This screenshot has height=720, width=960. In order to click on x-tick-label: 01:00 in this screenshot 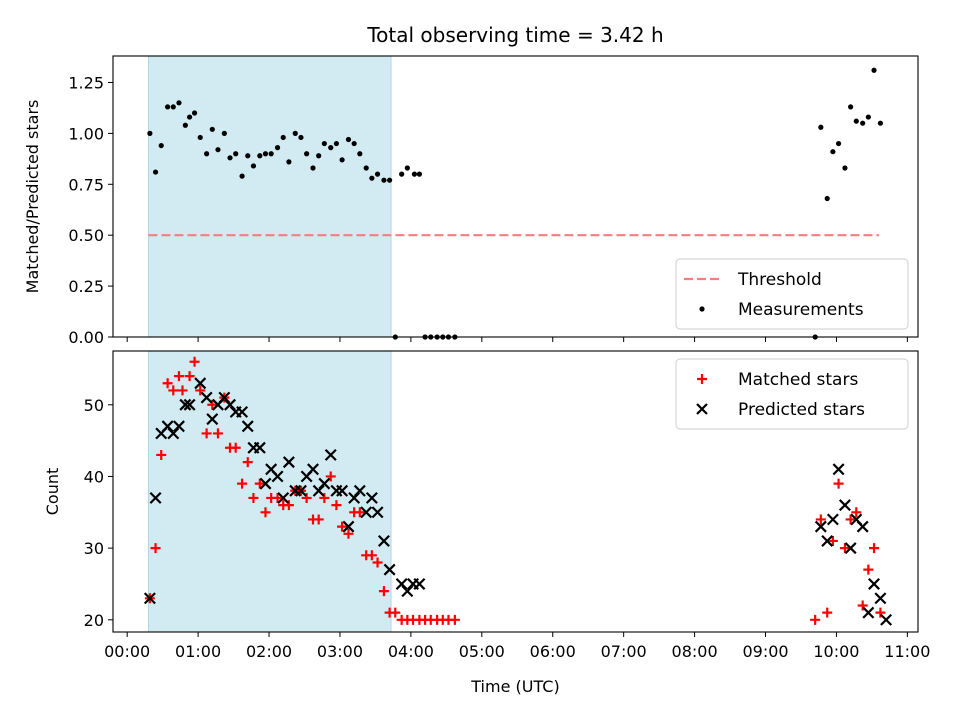, I will do `click(198, 651)`.